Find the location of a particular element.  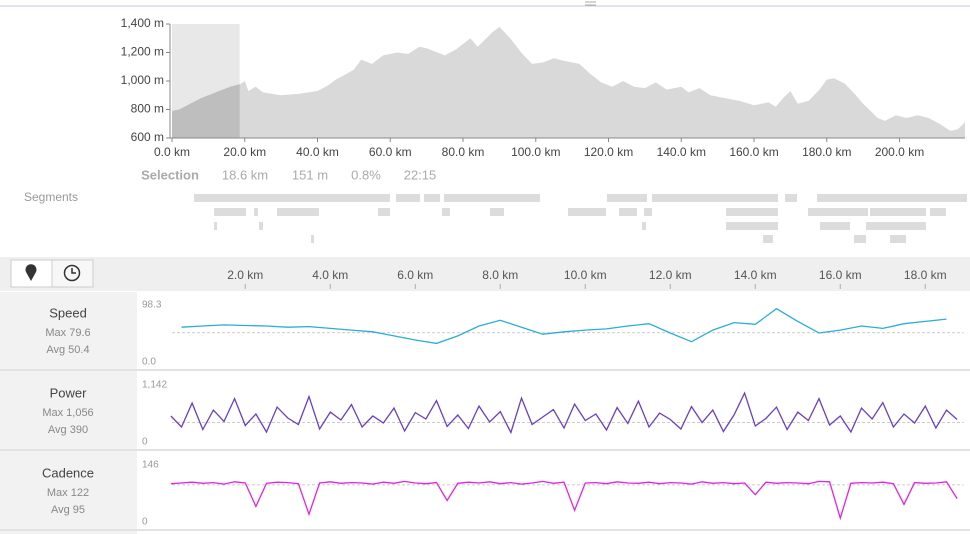

x-tick-label: 180.0 km is located at coordinates (826, 152).